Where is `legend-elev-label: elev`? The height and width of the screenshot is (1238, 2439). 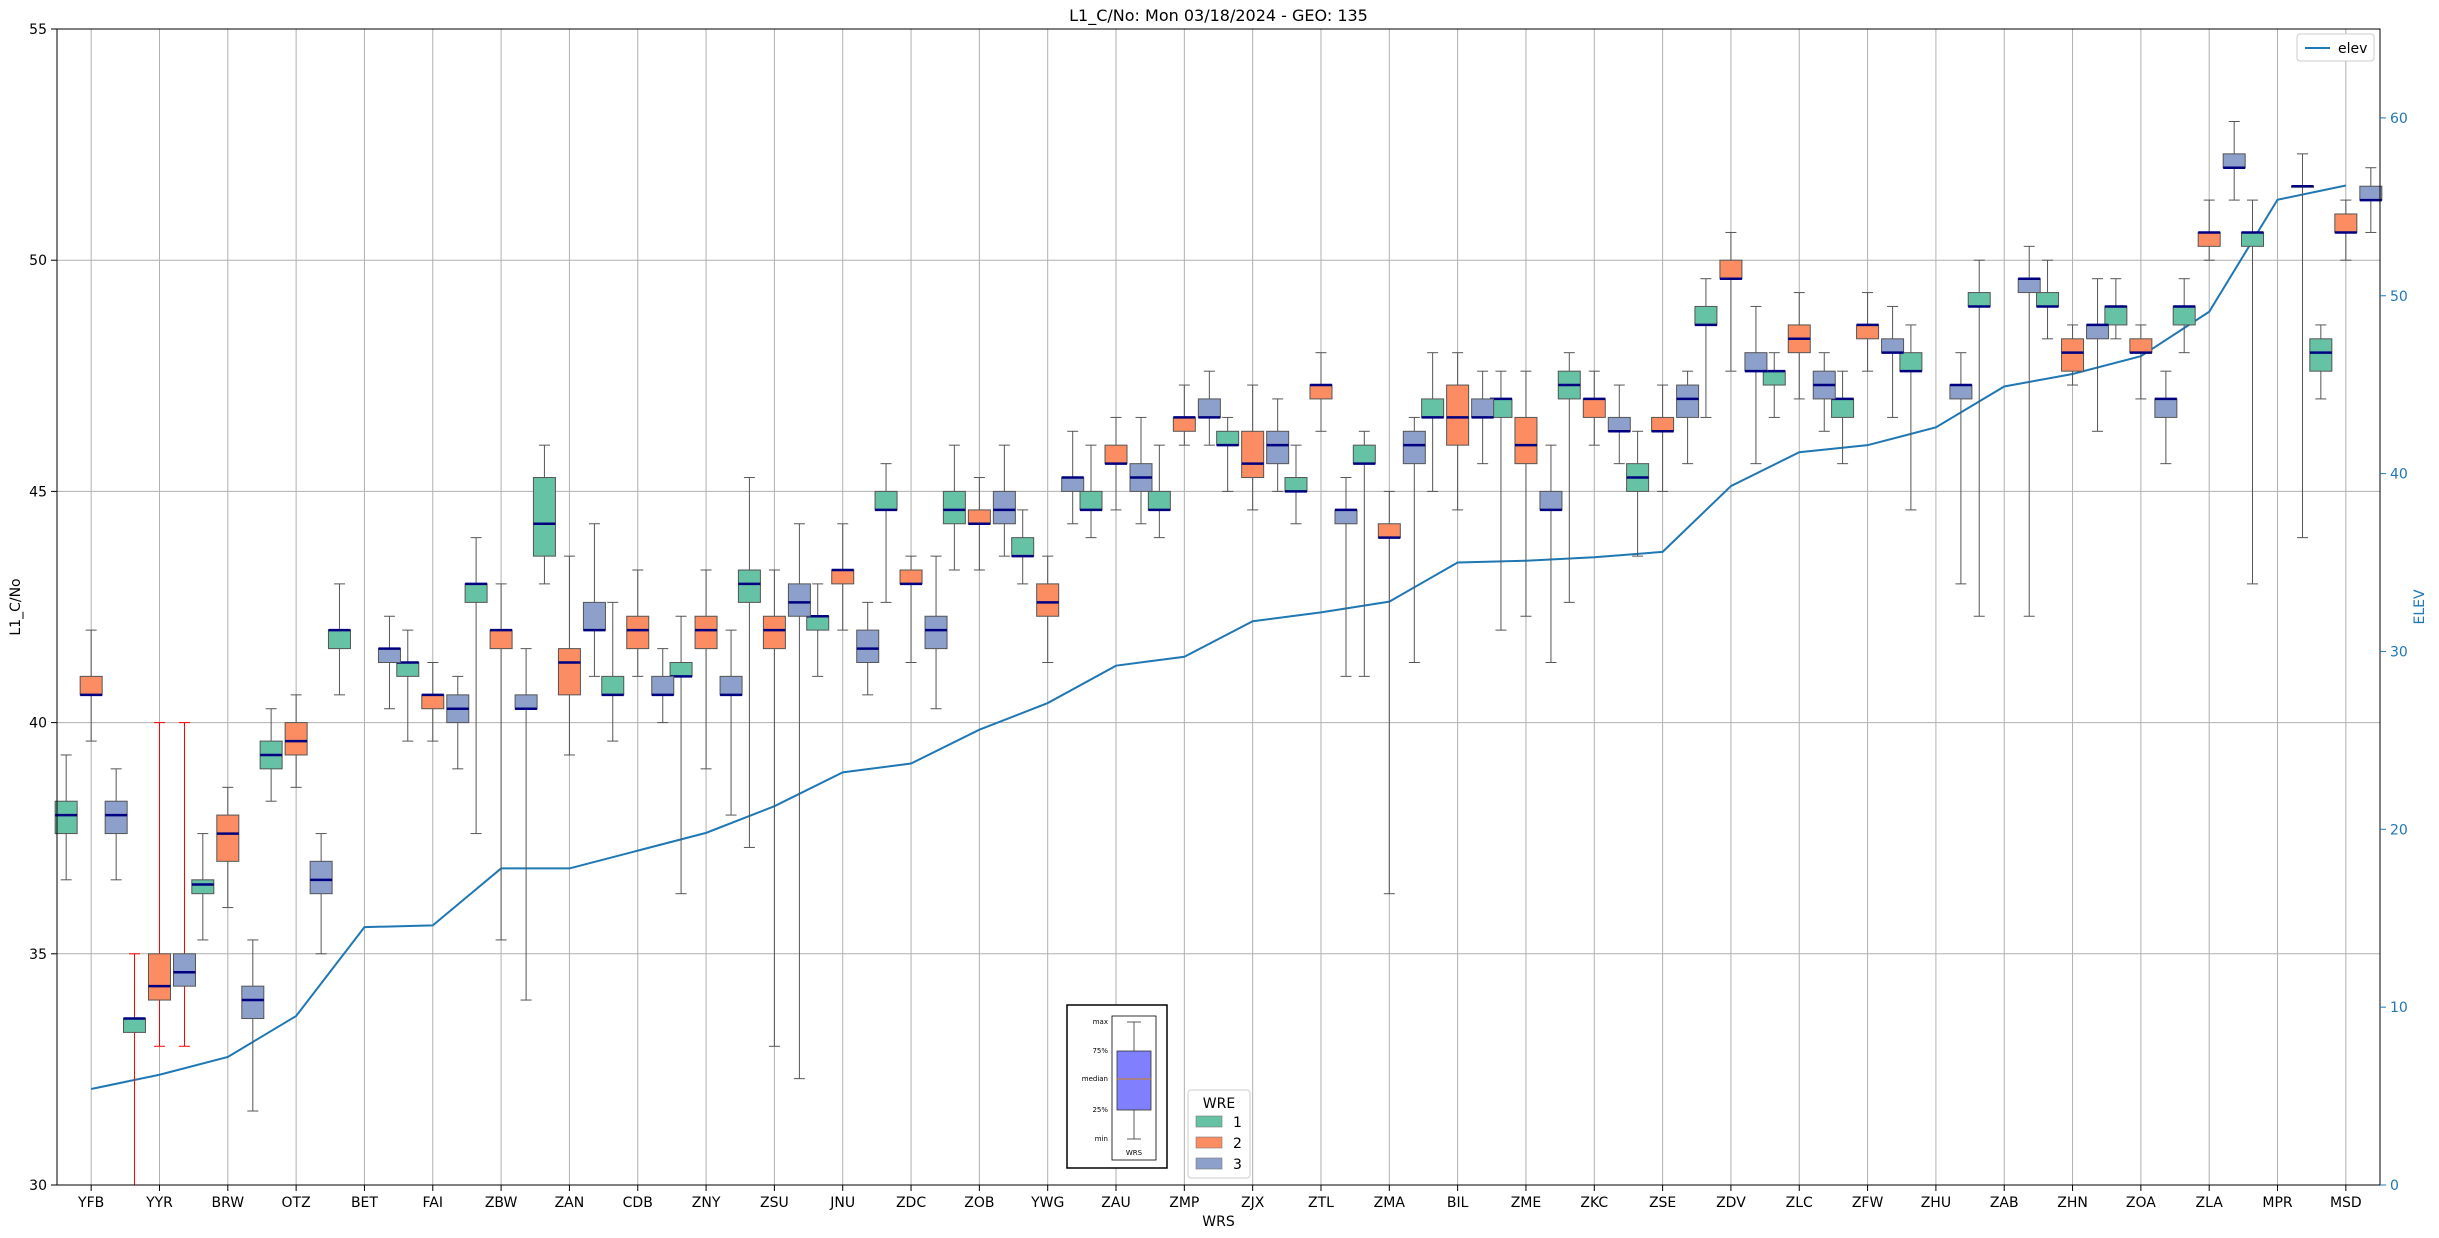
legend-elev-label: elev is located at coordinates (2352, 49).